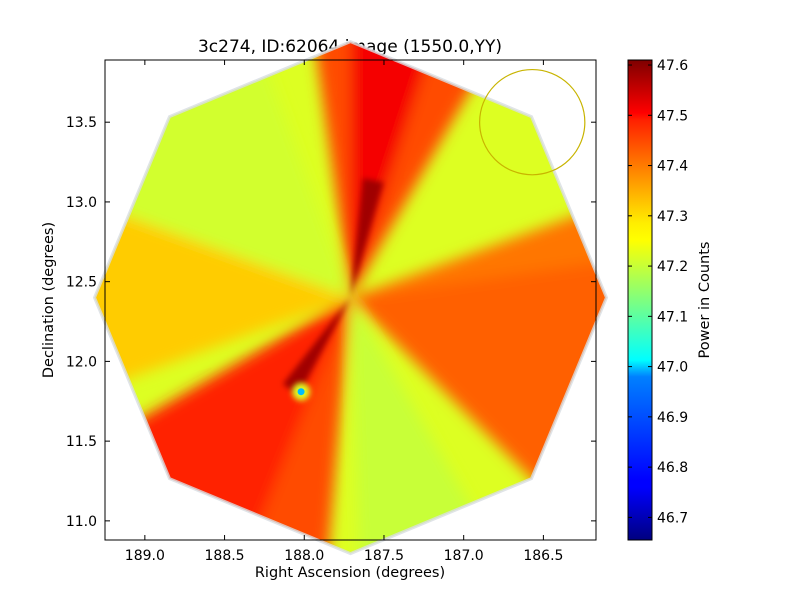  I want to click on colorbar-tick-label: 46.9, so click(672, 418).